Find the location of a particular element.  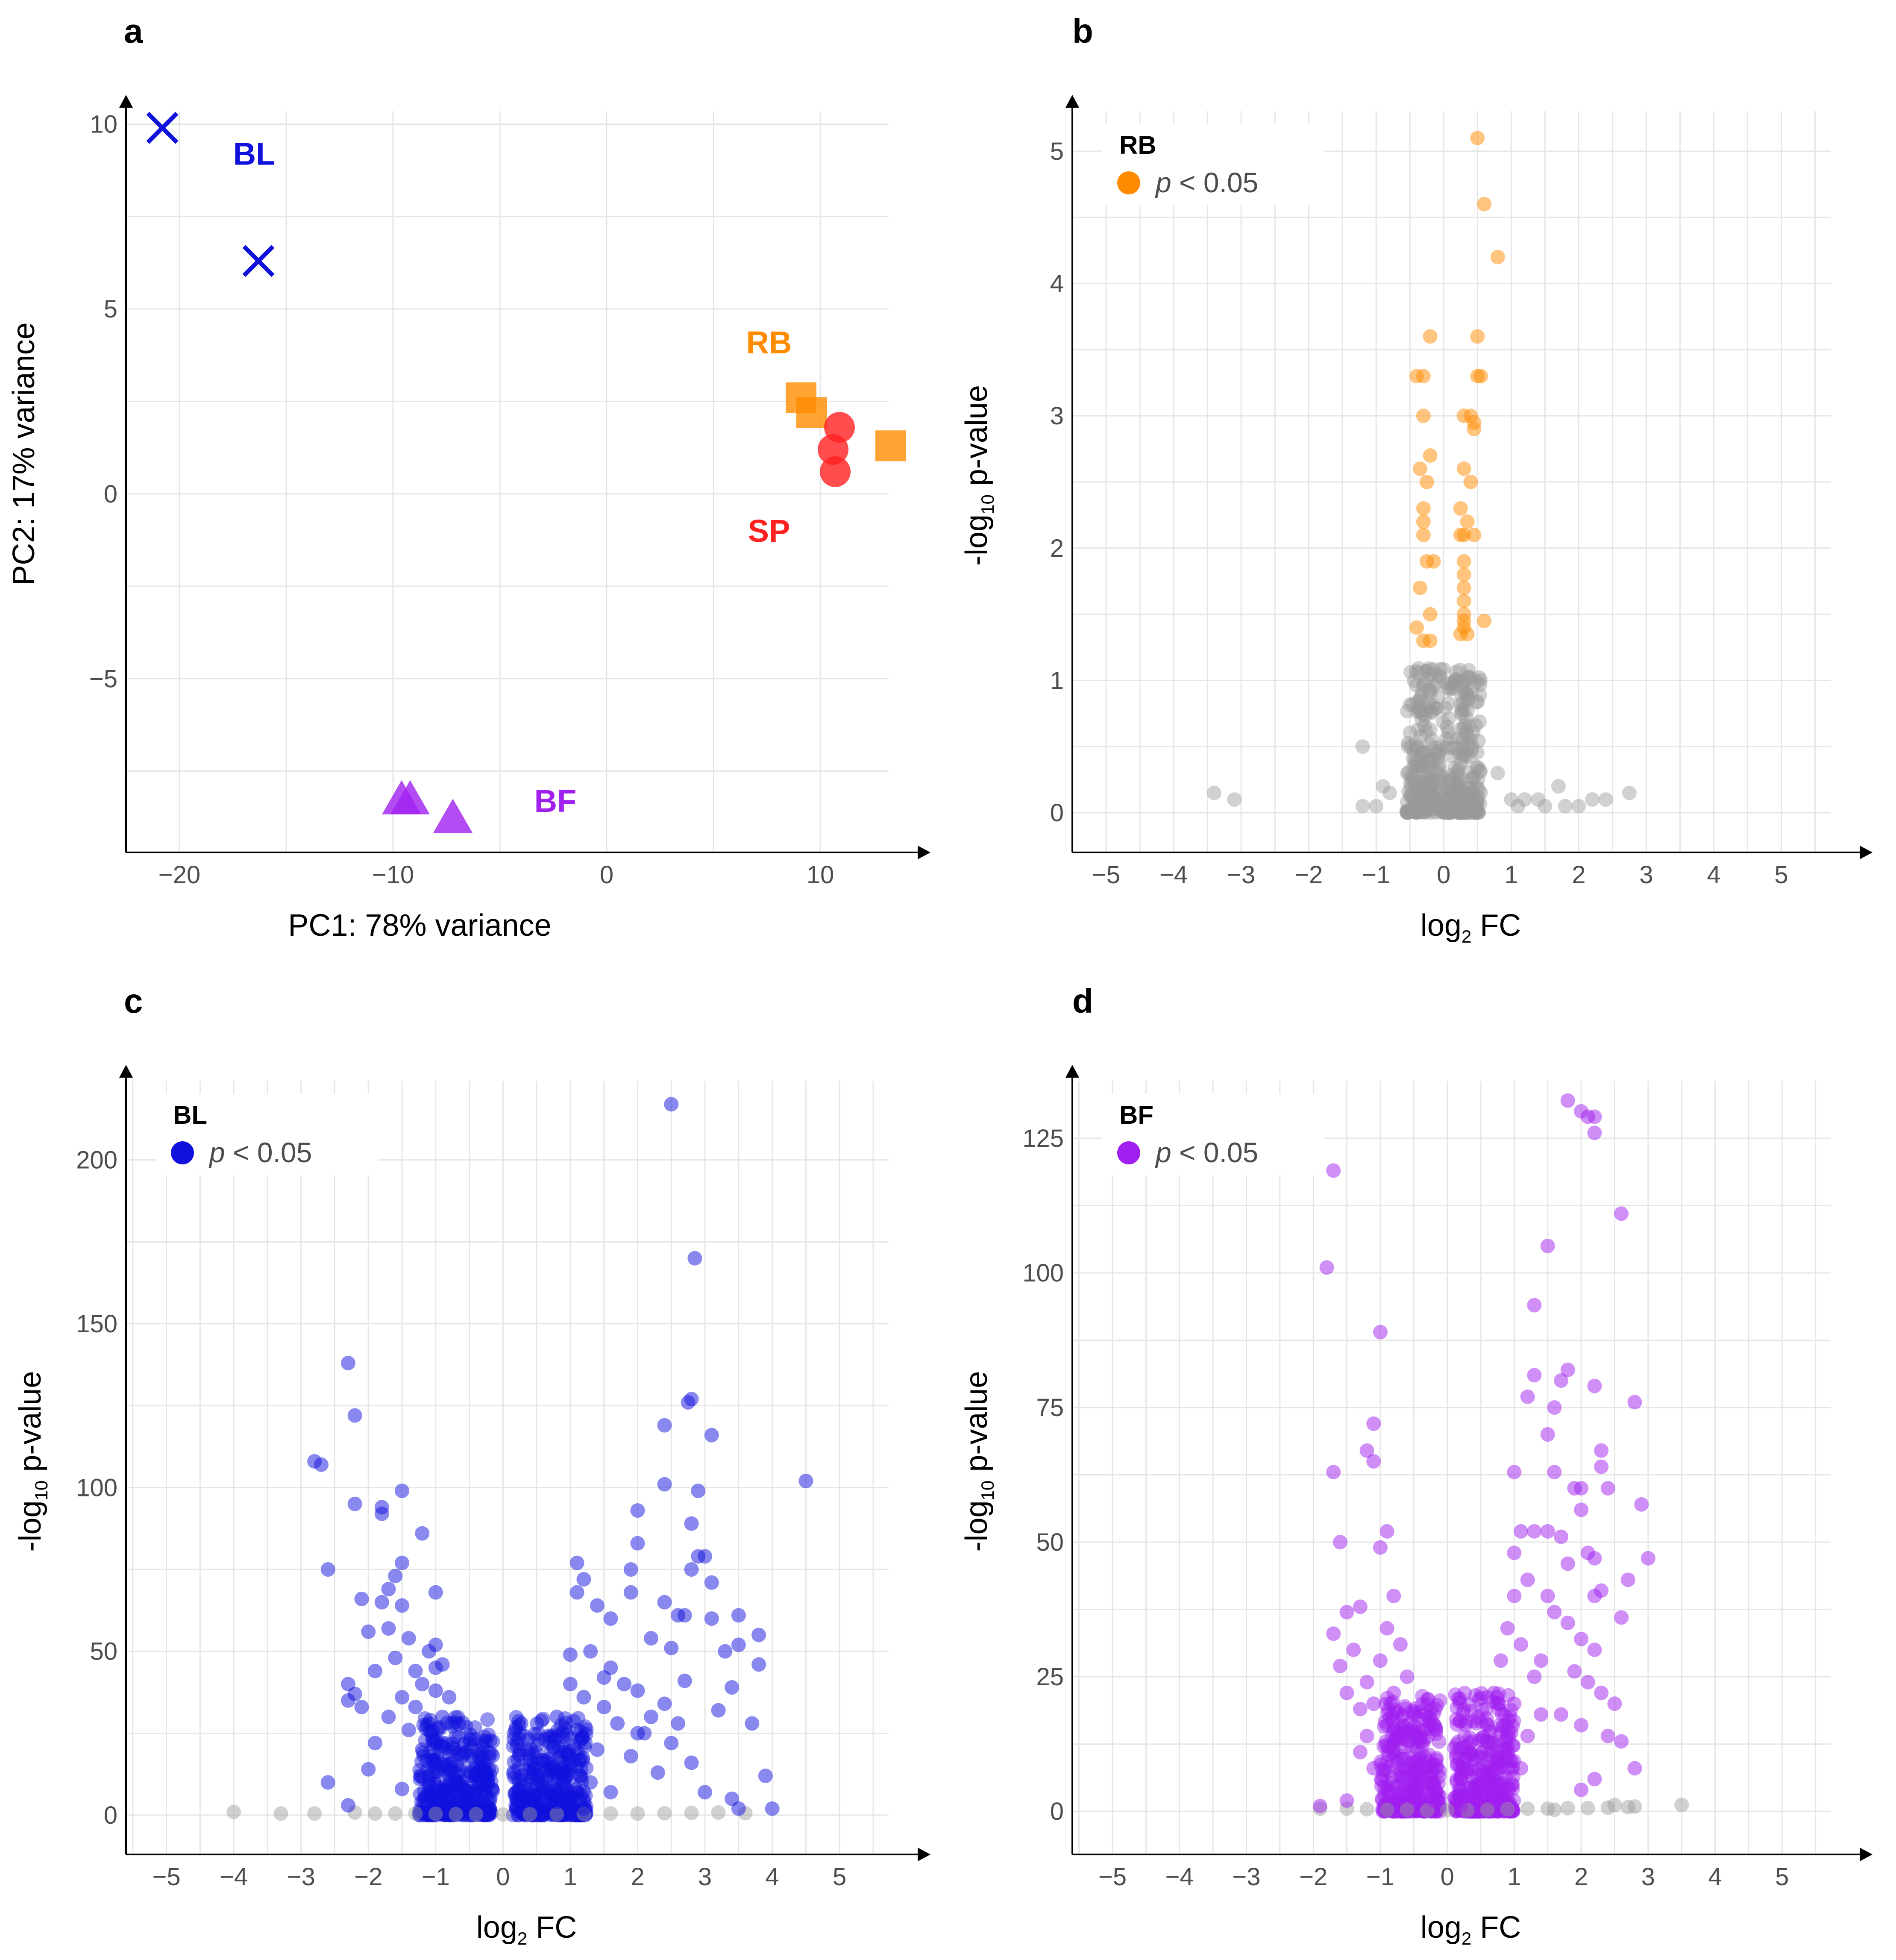

pca-point-bf is located at coordinates (453, 816).